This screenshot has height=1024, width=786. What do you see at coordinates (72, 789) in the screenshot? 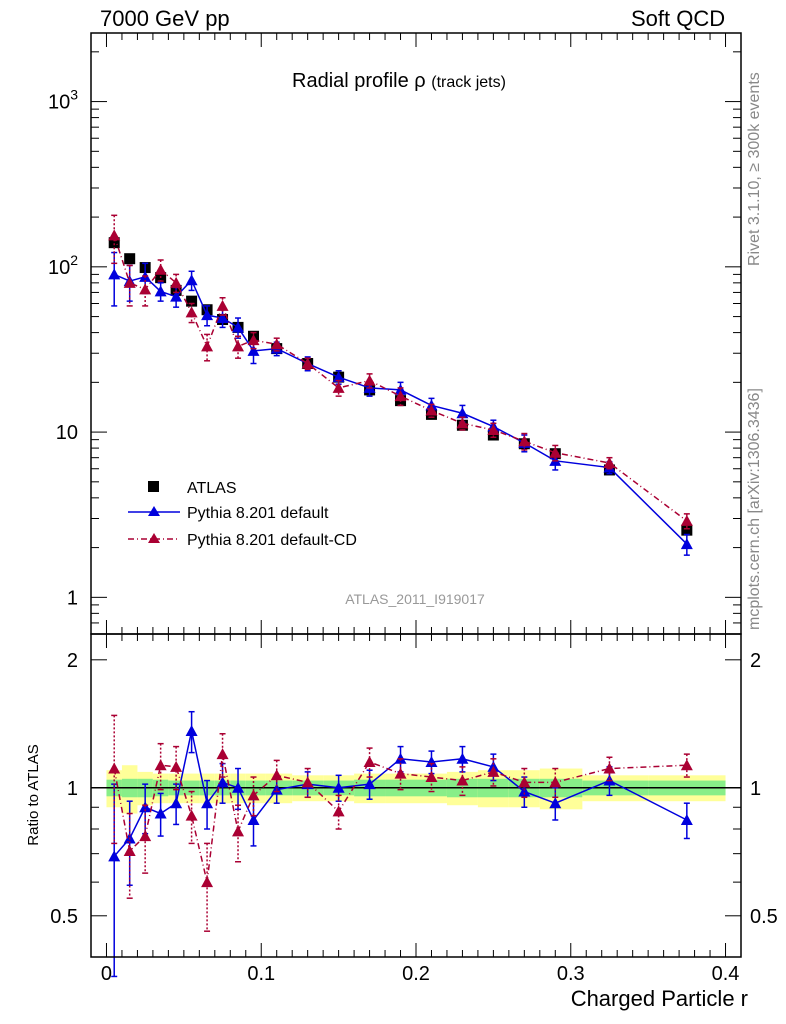
I see `ratio-y-tick-label: 1` at bounding box center [72, 789].